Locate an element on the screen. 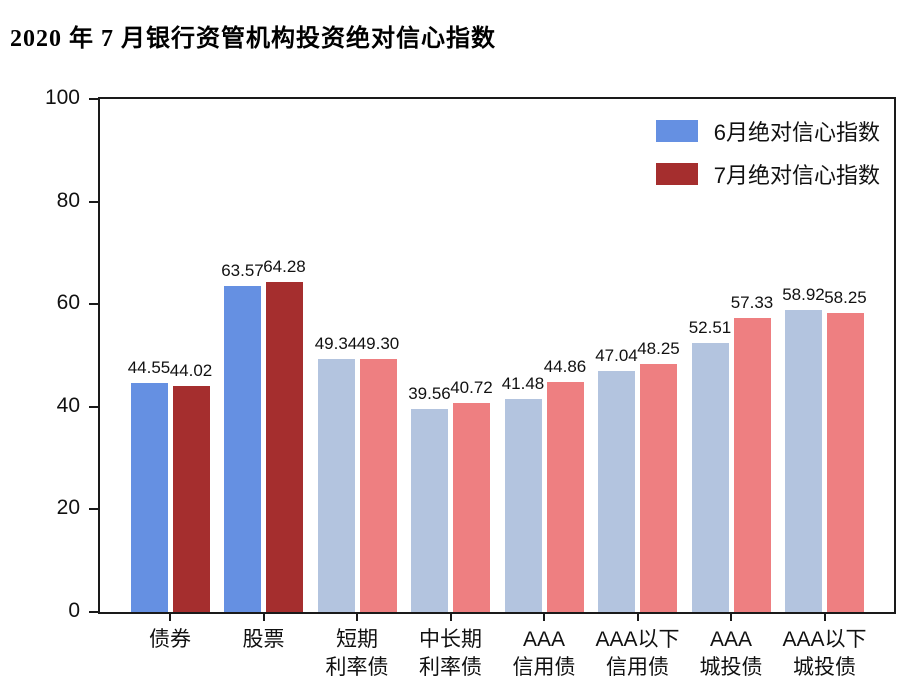  x-category-label: AAA以下 城投债 is located at coordinates (824, 654).